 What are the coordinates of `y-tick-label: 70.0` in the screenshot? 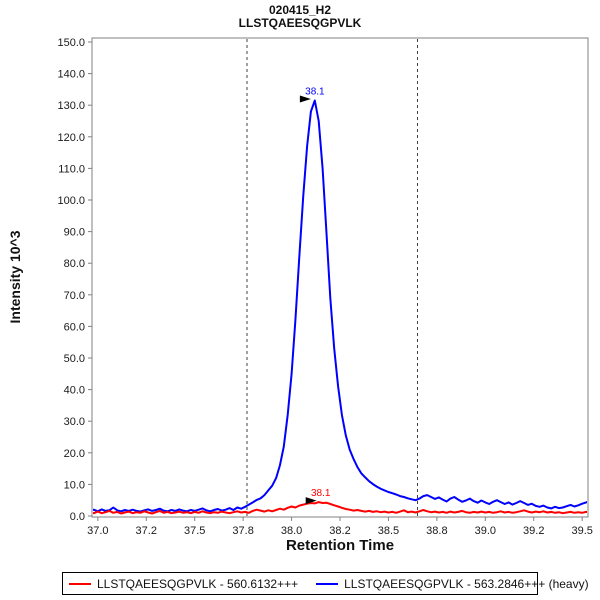 It's located at (74, 296).